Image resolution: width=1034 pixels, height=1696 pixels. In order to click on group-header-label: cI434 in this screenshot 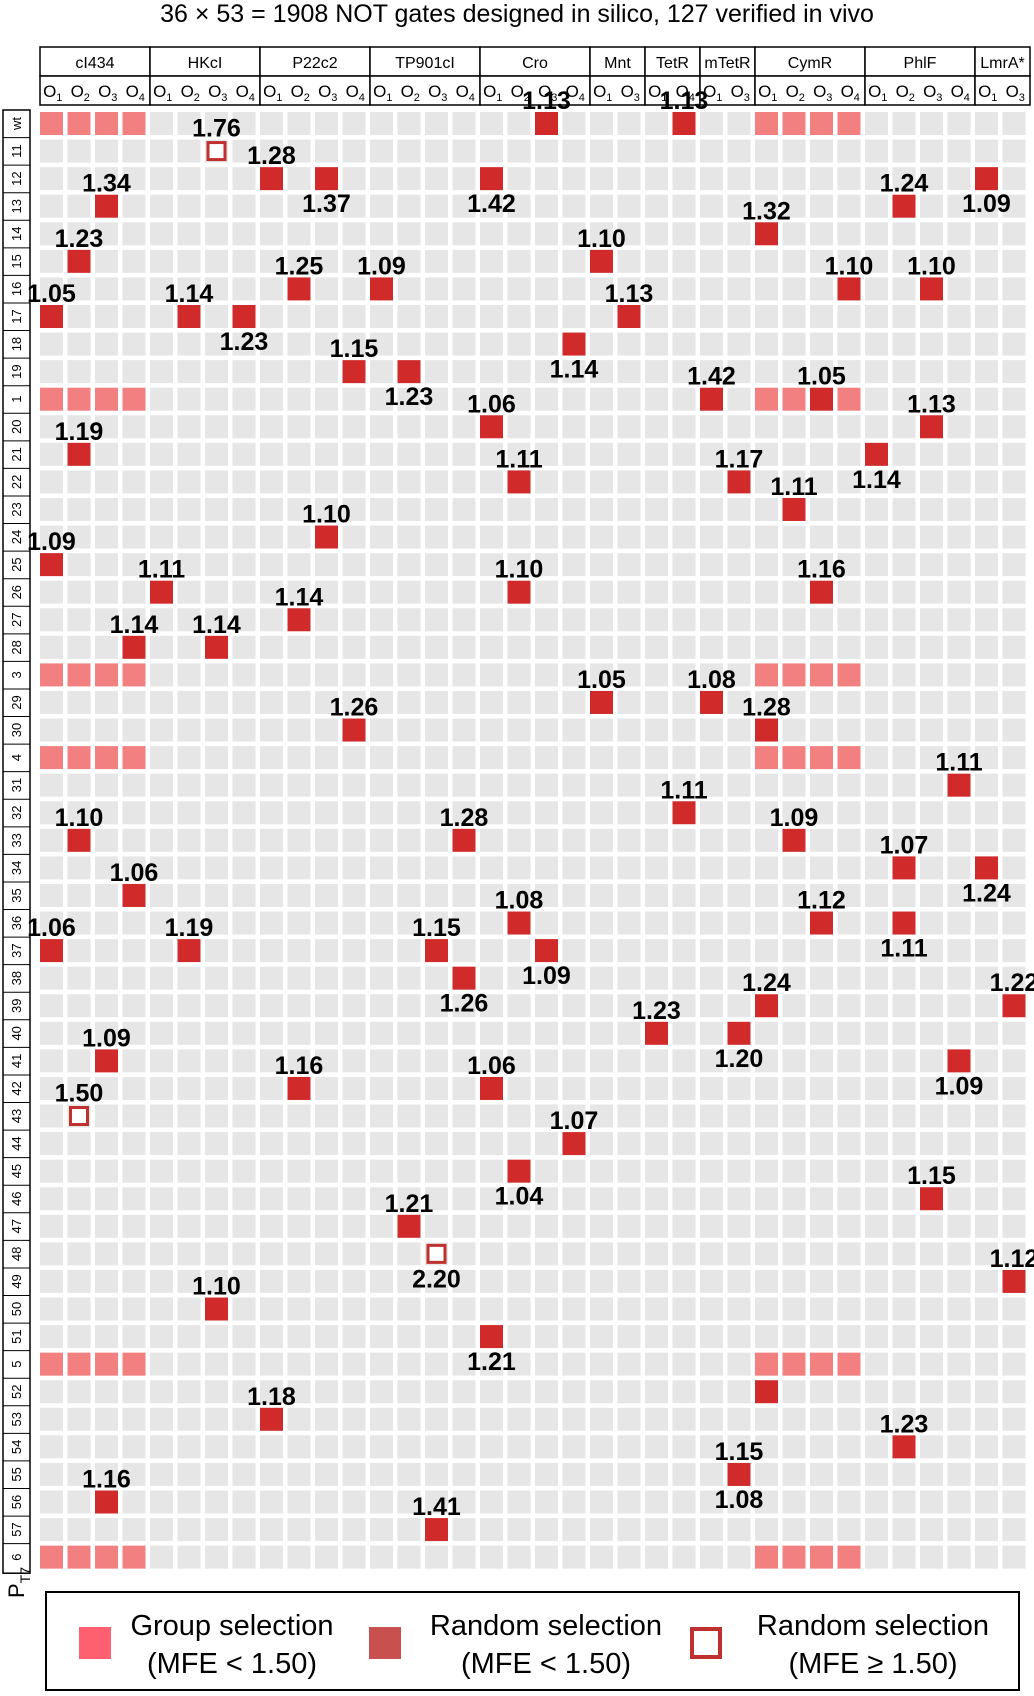, I will do `click(94, 63)`.